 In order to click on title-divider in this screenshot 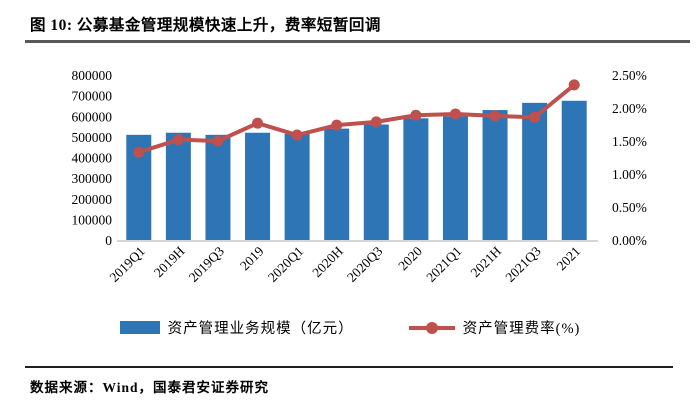, I will do `click(357, 41)`.